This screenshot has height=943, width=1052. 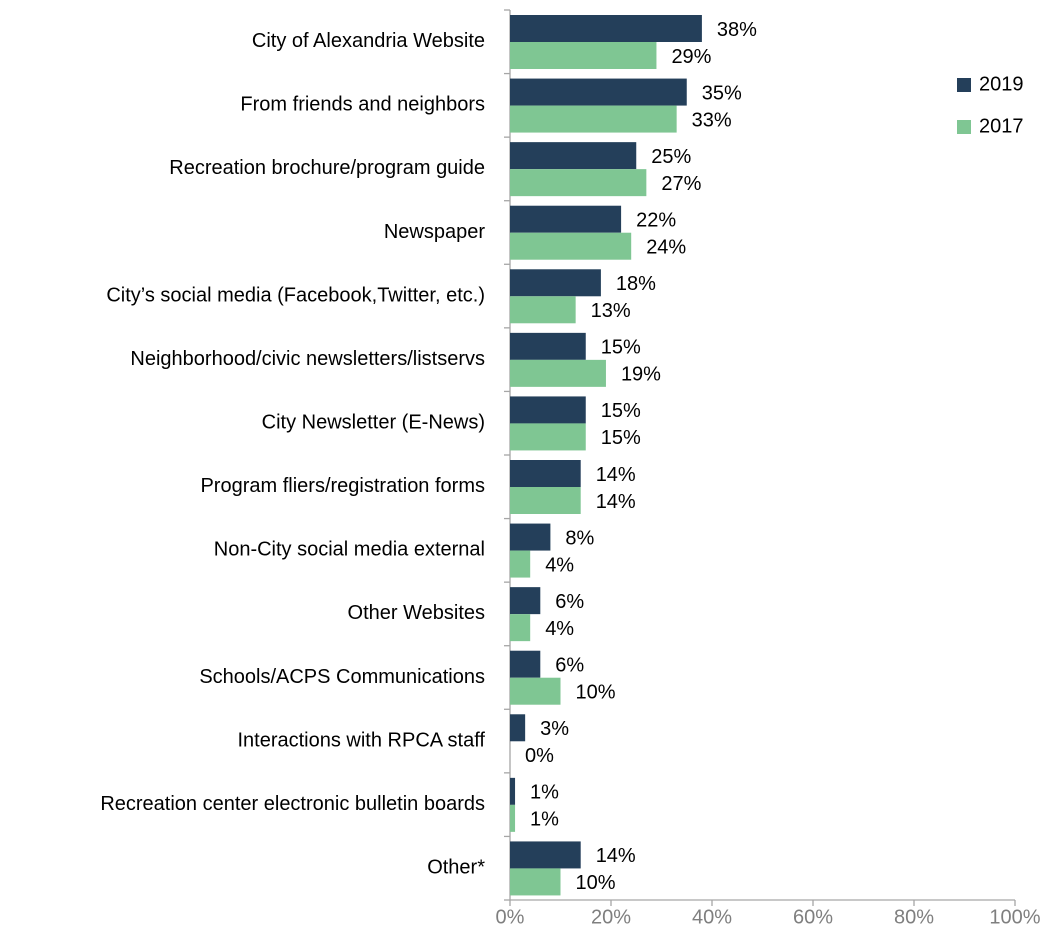 I want to click on category-label: Schools/ACPS Communications, so click(x=342, y=677).